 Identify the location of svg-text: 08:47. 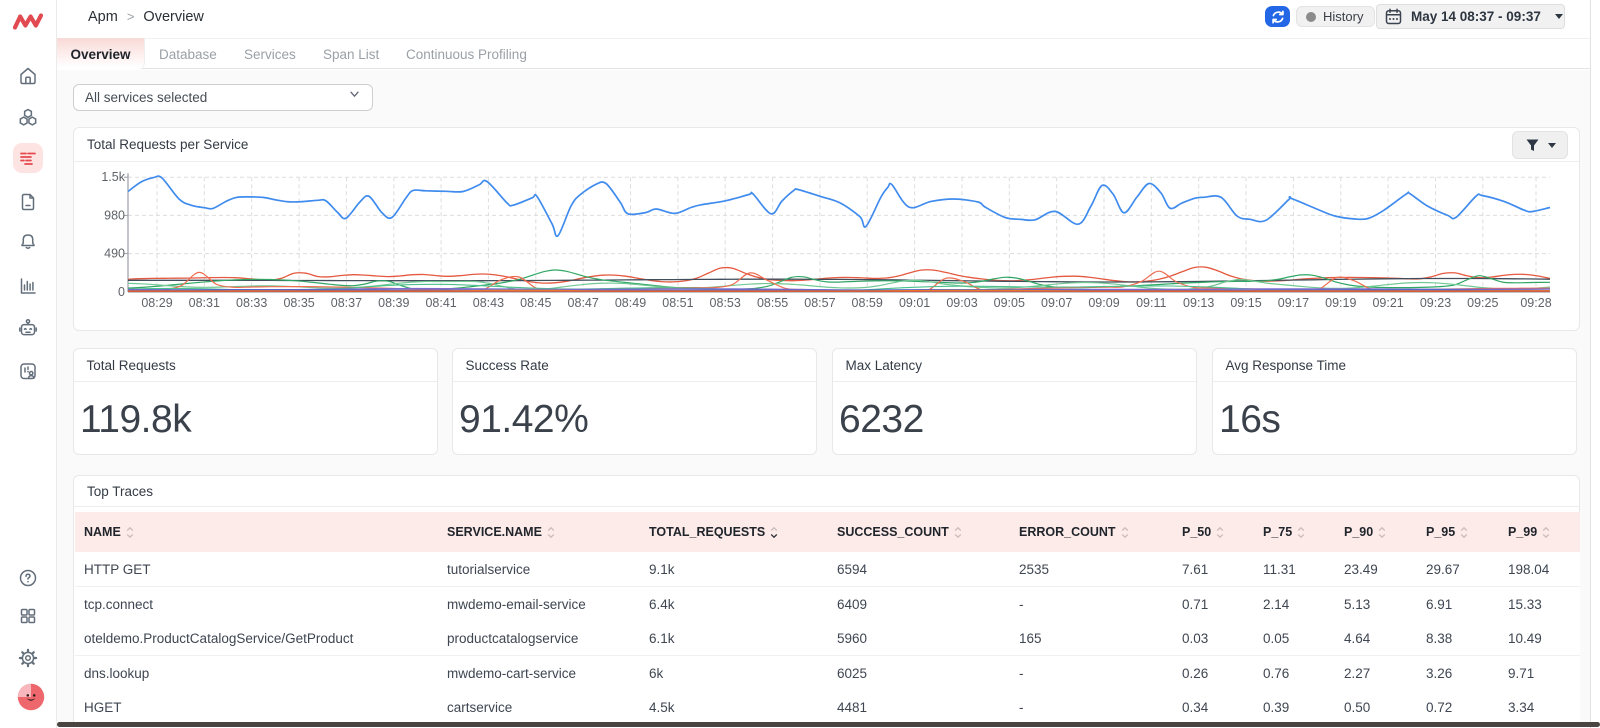
(583, 303).